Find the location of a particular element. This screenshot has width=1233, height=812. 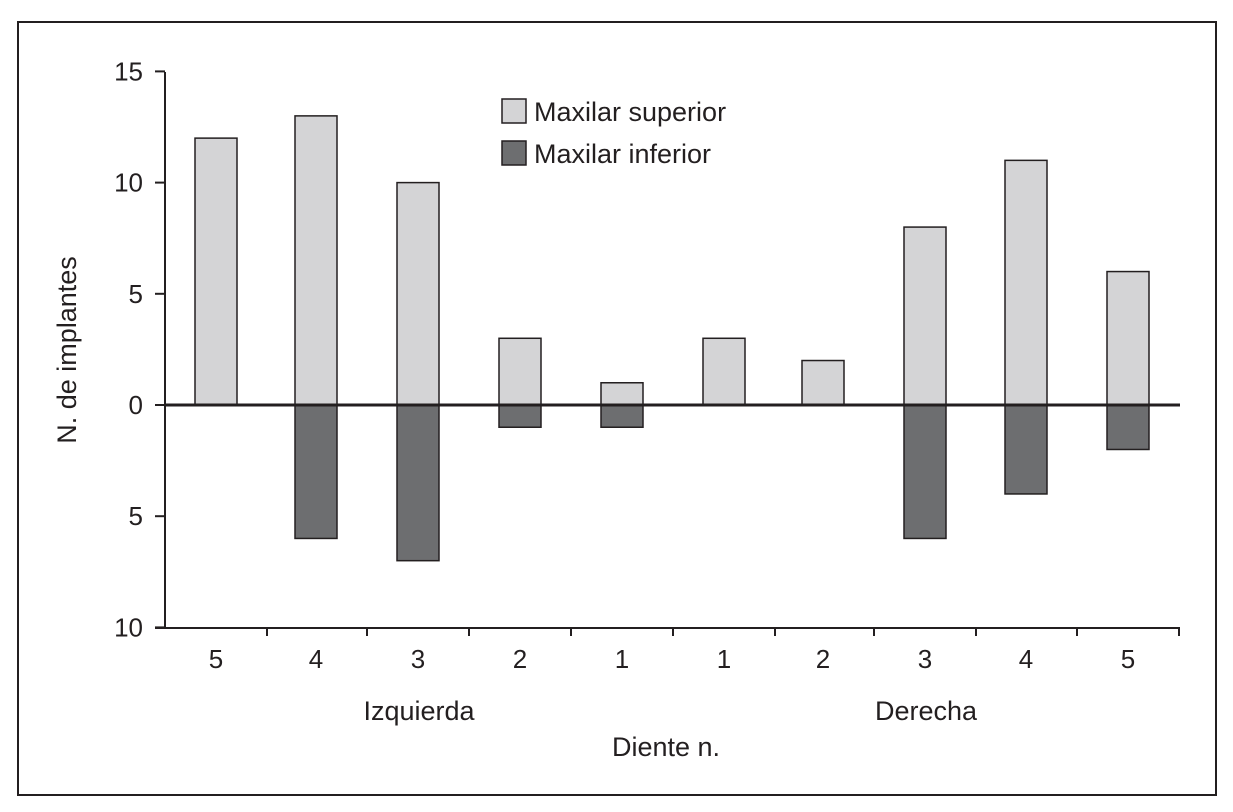

y-axis-label: N. de implantes is located at coordinates (67, 350).